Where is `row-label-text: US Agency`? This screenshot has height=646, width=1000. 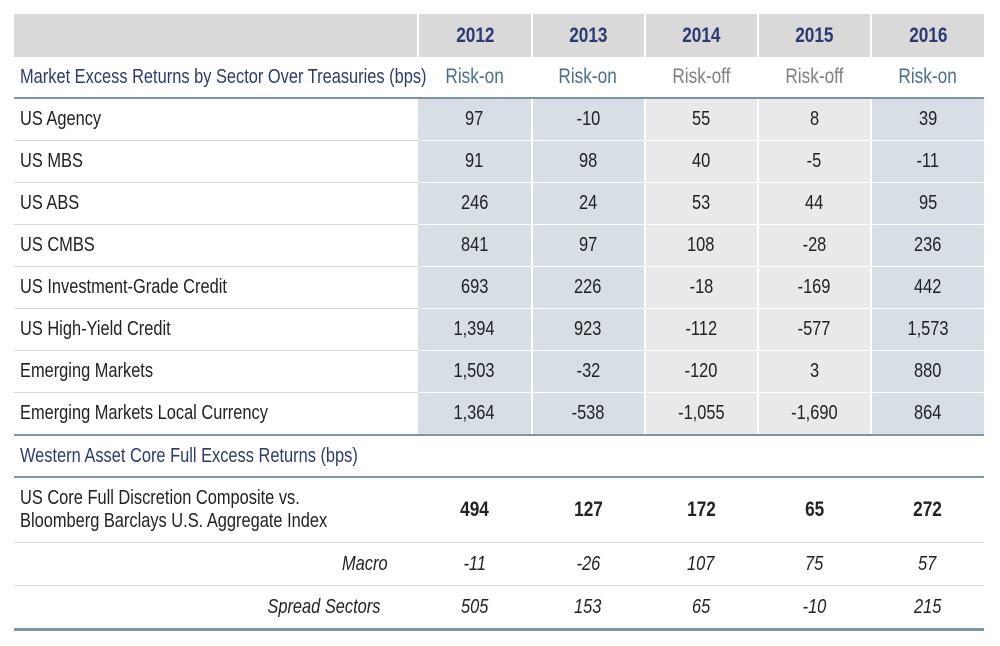
row-label-text: US Agency is located at coordinates (61, 119).